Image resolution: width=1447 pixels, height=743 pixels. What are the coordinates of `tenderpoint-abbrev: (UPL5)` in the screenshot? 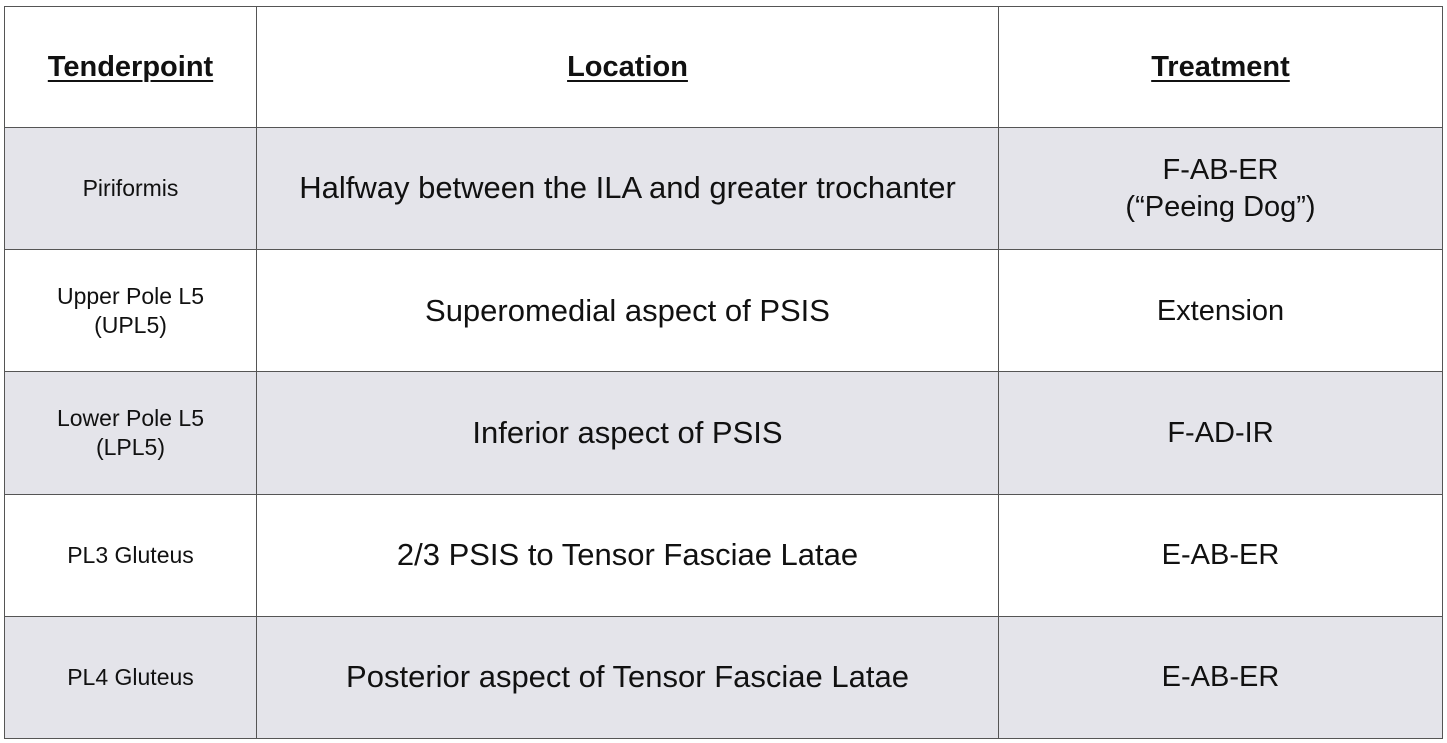 It's located at (130, 324).